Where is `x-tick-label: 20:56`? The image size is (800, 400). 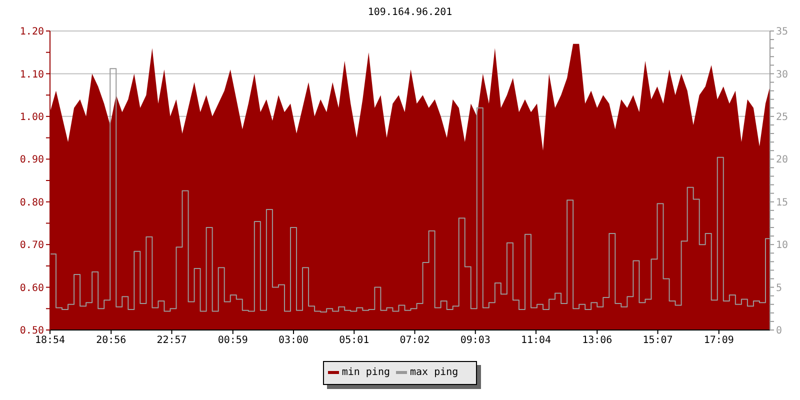 x-tick-label: 20:56 is located at coordinates (111, 340).